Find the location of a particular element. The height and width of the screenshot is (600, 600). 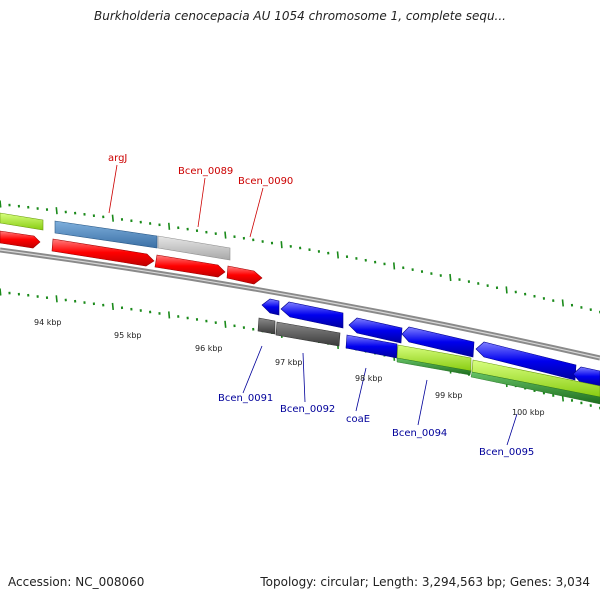

gene-label-bcen-0091: Bcen_0091 is located at coordinates (245, 398).